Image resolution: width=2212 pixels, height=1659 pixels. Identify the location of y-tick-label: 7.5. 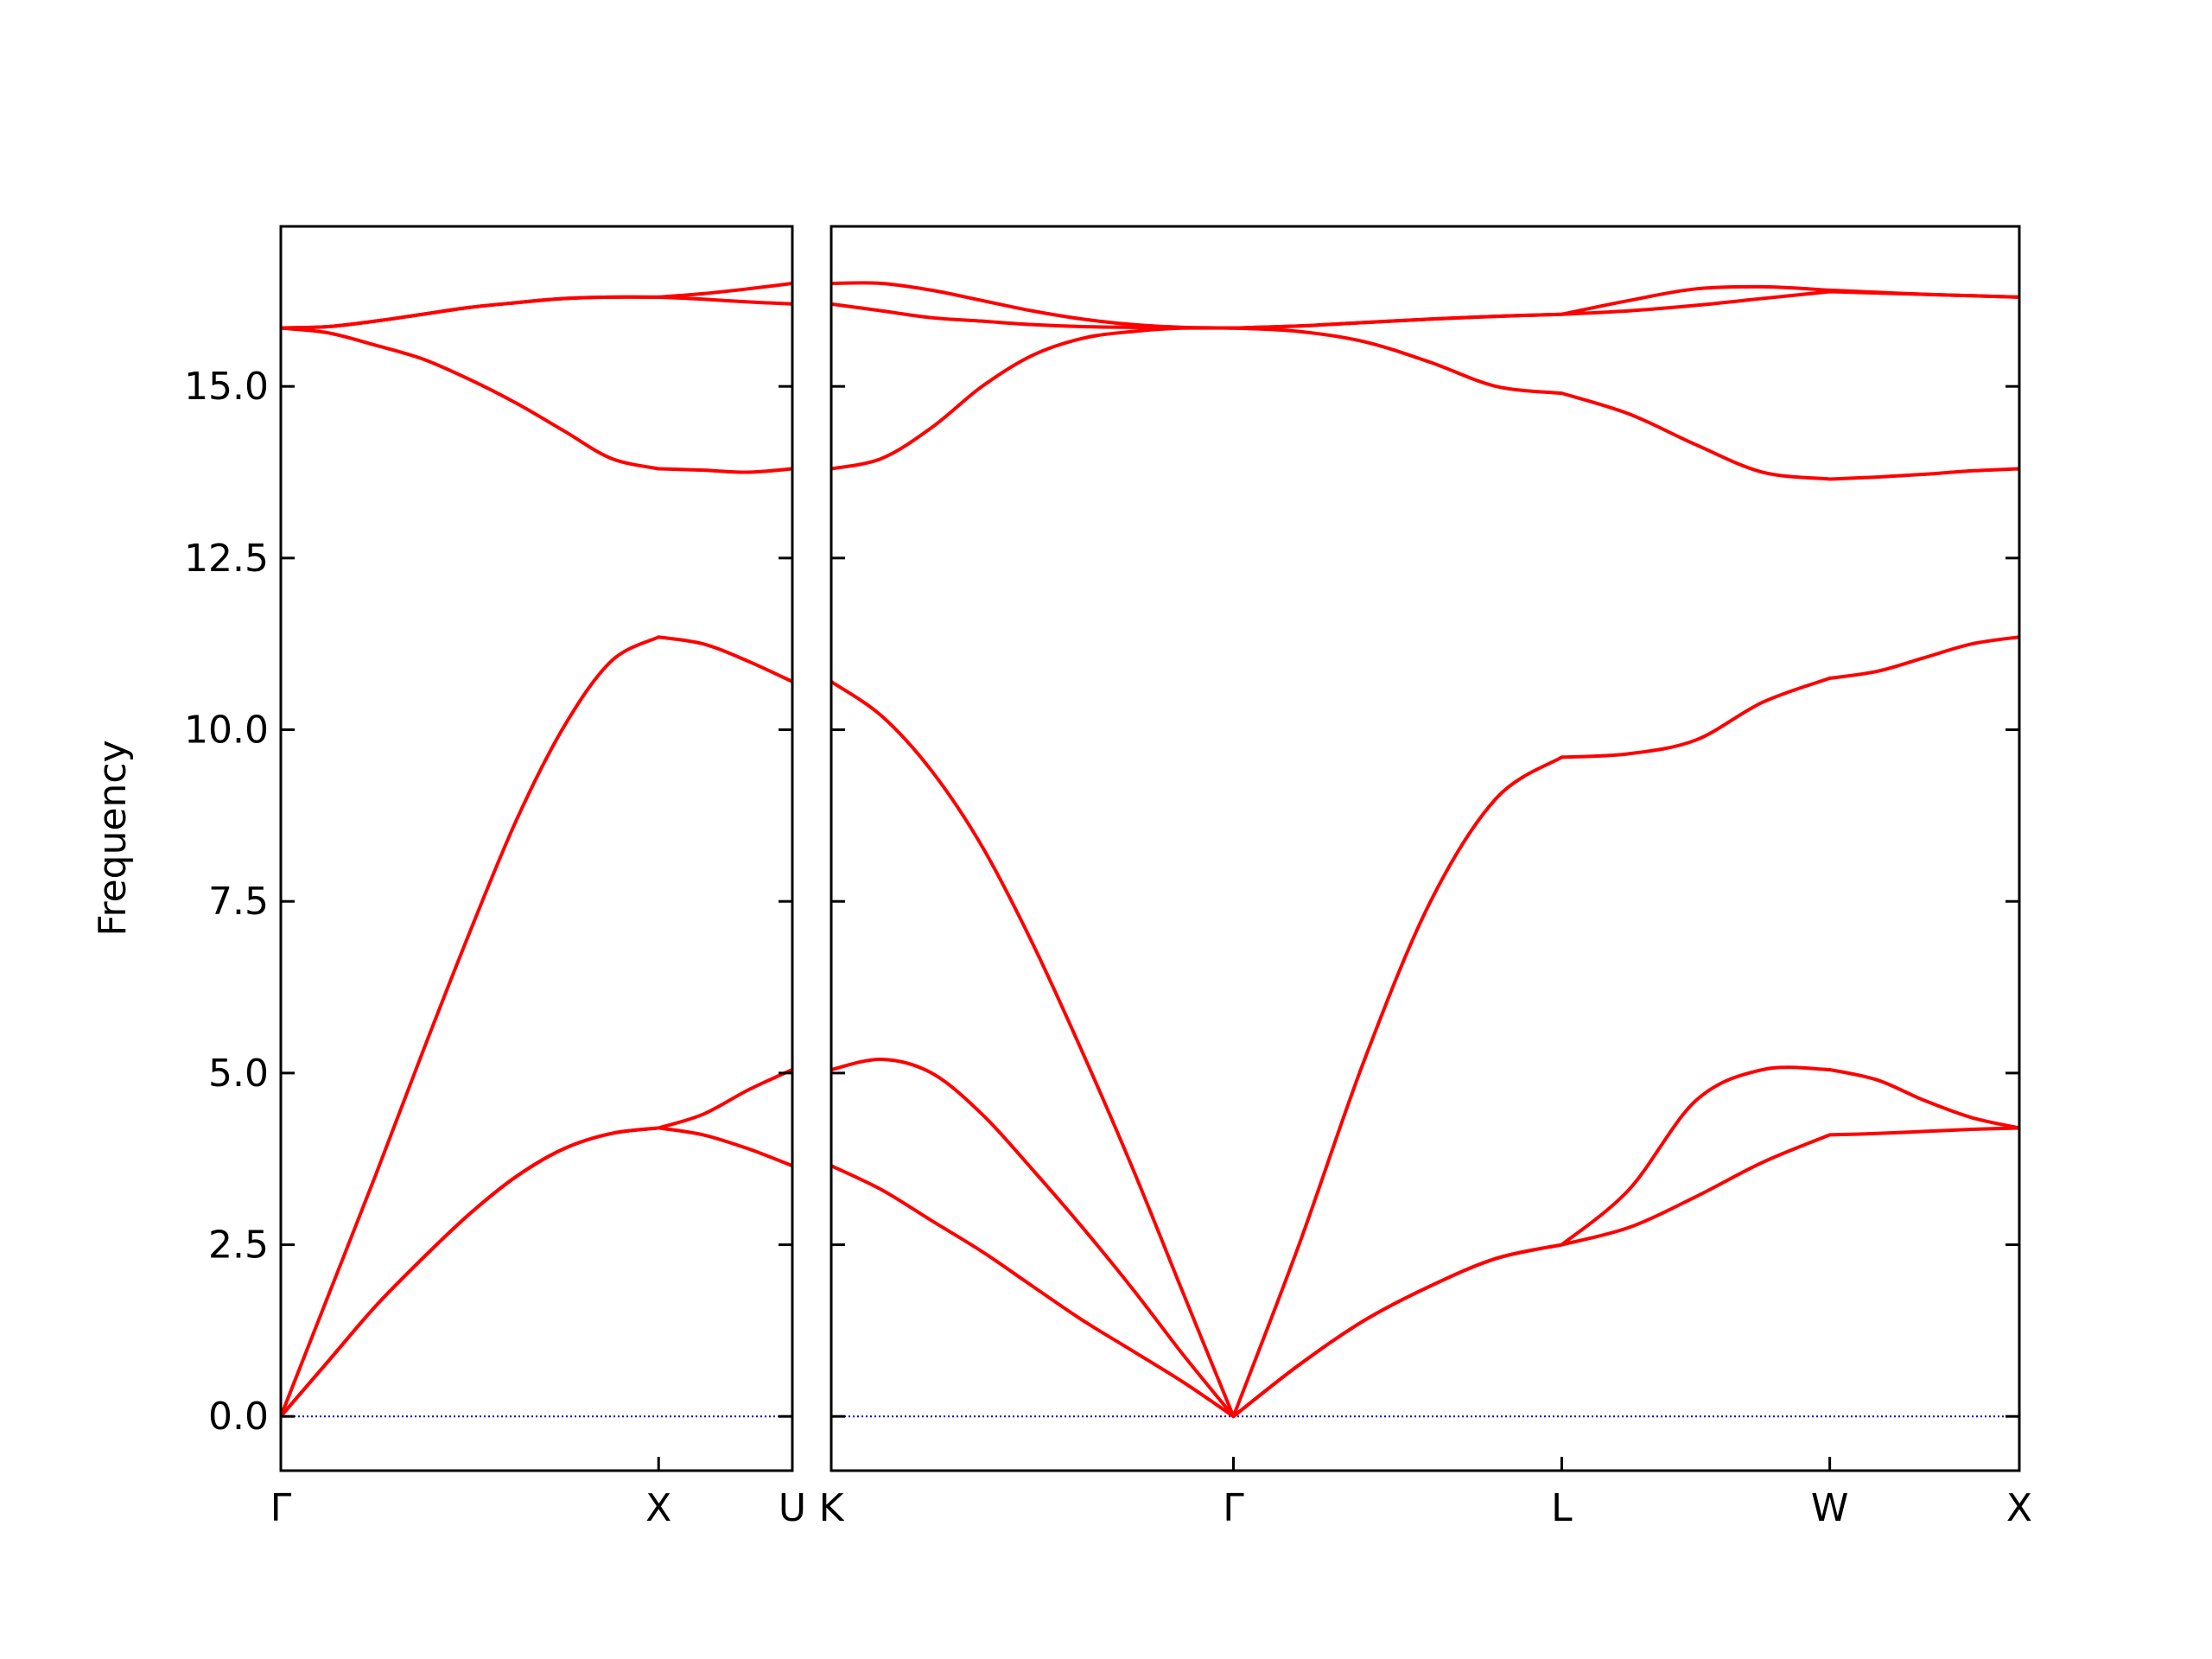
(238, 902).